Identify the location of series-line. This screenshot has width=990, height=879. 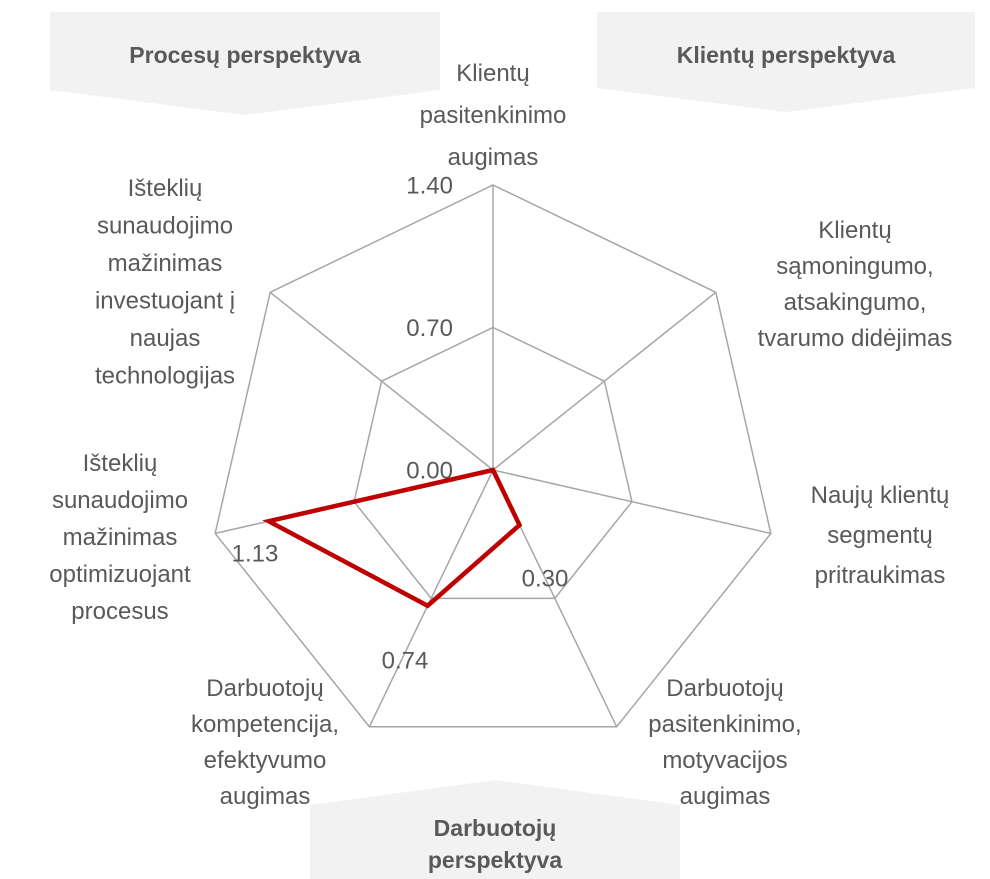
(392, 538).